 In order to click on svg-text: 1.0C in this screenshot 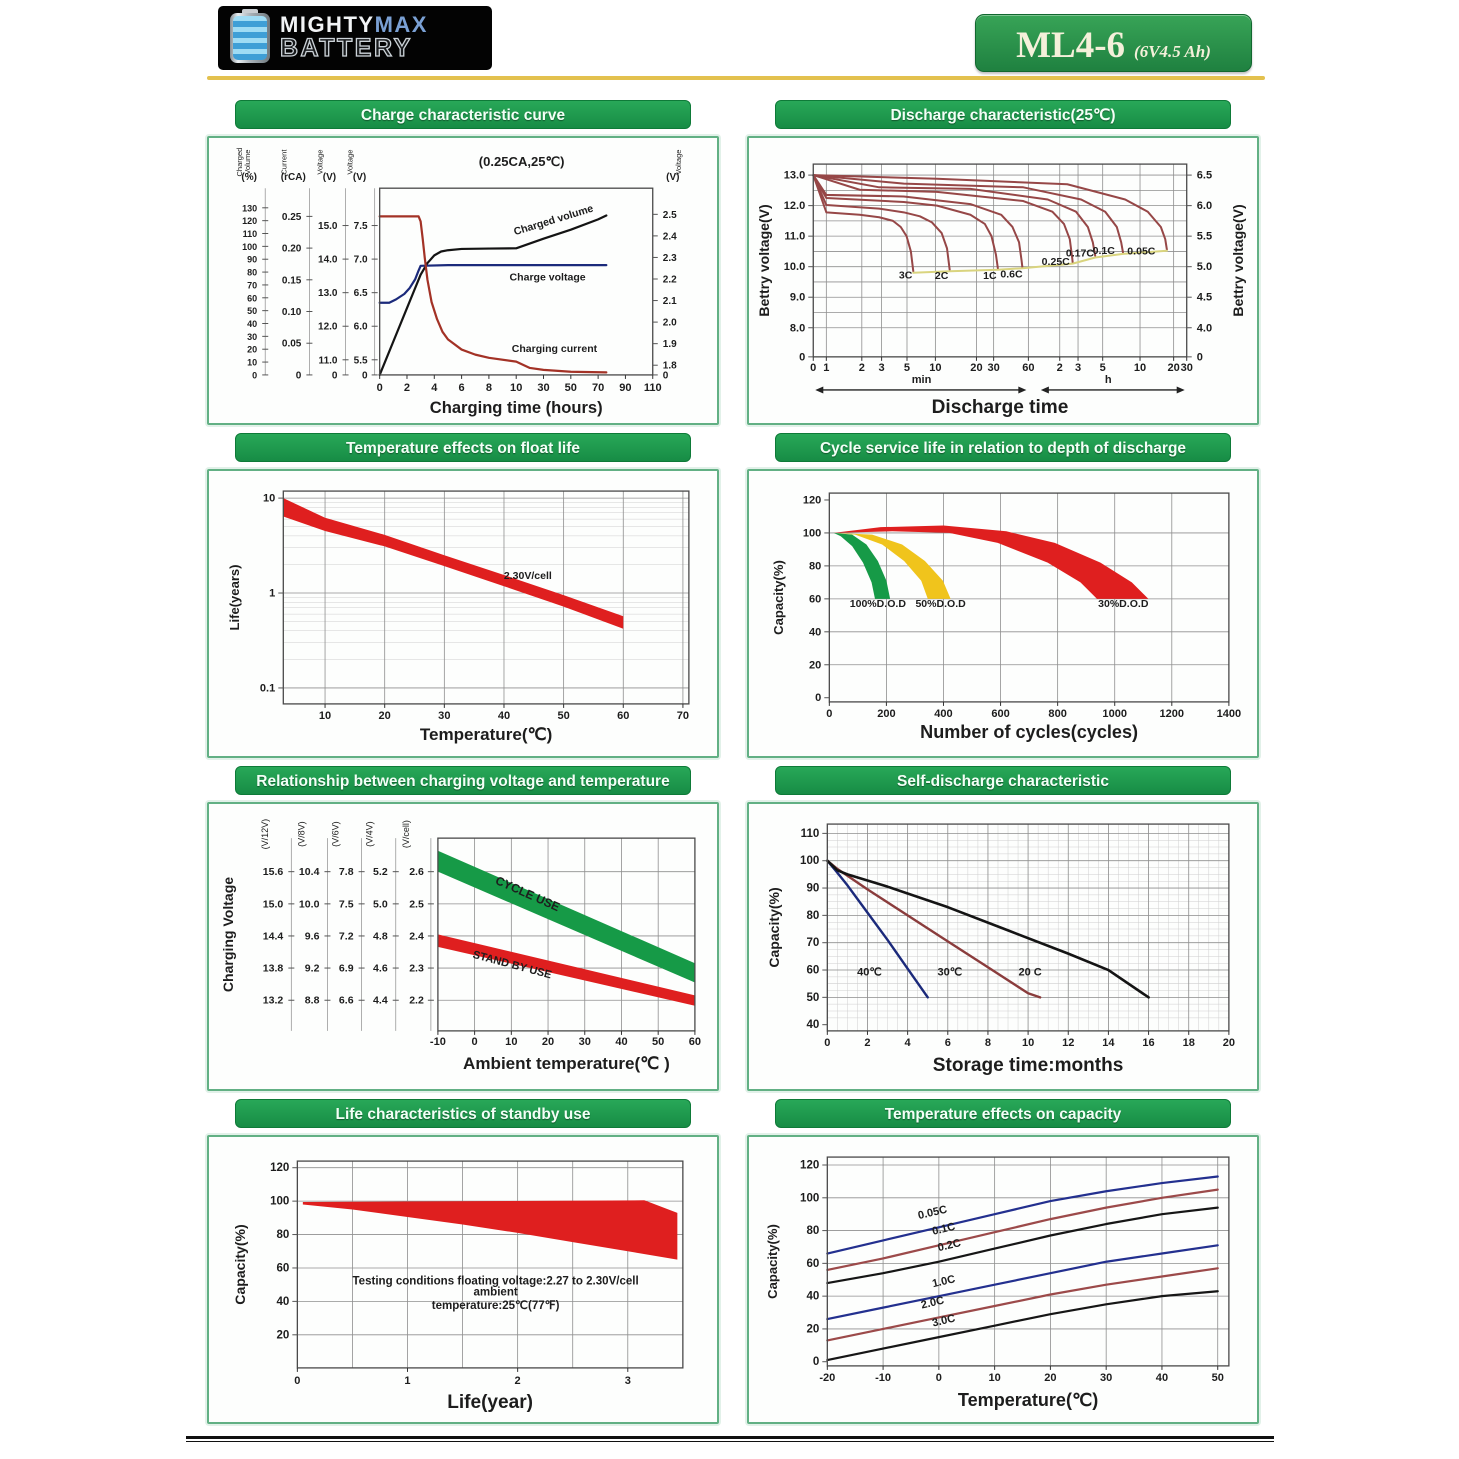, I will do `click(943, 1282)`.